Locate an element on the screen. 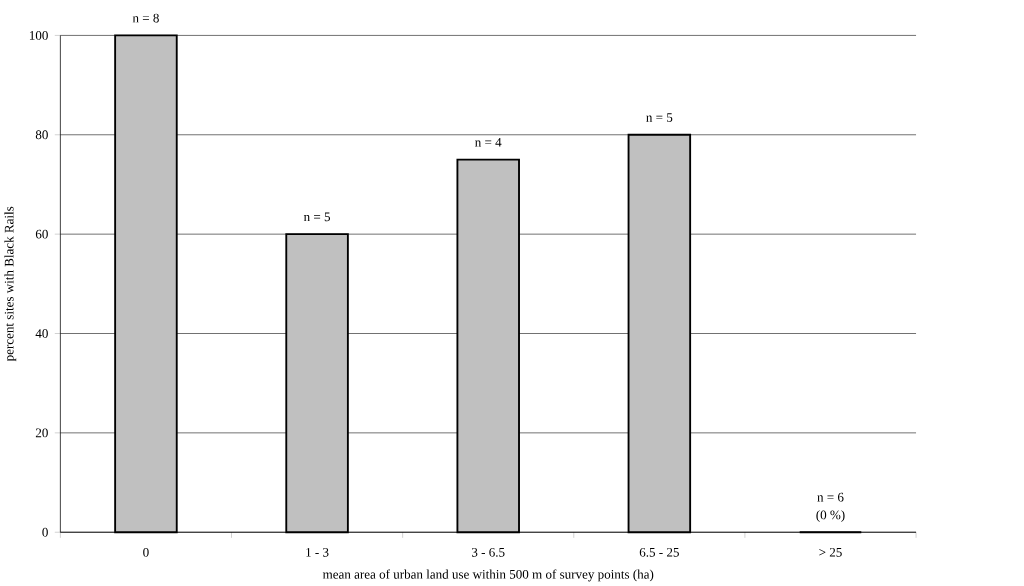  x-axis-title: mean area of urban land use within 500 m of survey points (ha) is located at coordinates (488, 575).